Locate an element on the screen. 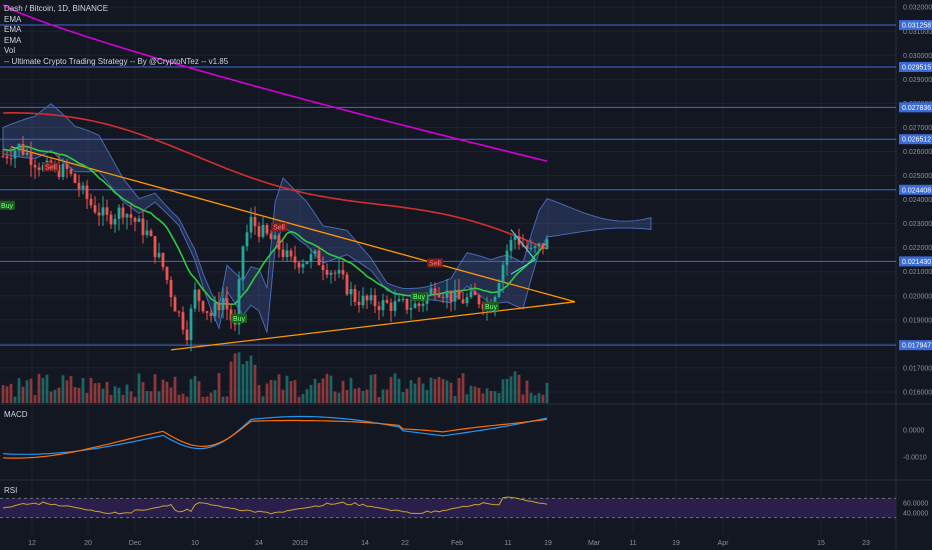 This screenshot has height=550, width=932. price-tick-label: 0.023000 is located at coordinates (917, 224).